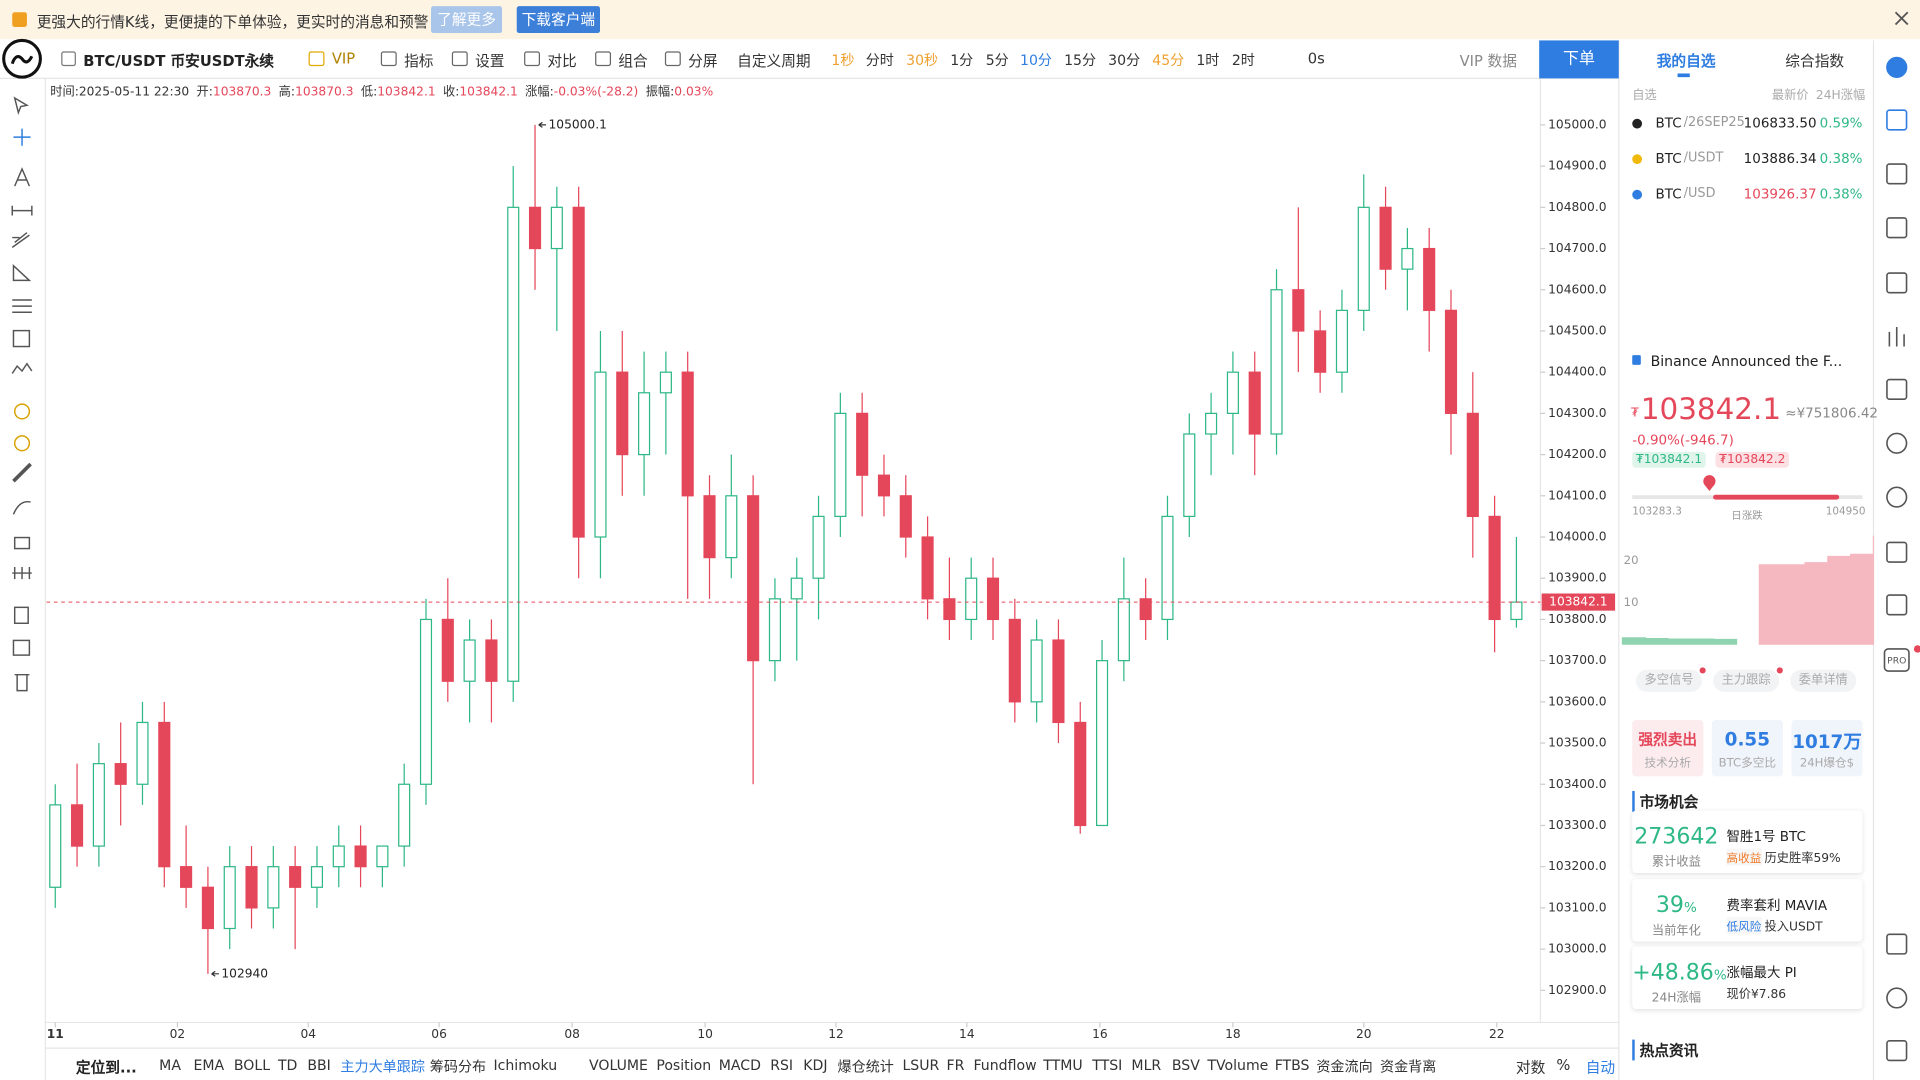 This screenshot has height=1080, width=1920. What do you see at coordinates (1747, 977) in the screenshot?
I see `opportunity-card: +48.86% 24H涨幅 涨幅最大 PI 现价¥7.86` at bounding box center [1747, 977].